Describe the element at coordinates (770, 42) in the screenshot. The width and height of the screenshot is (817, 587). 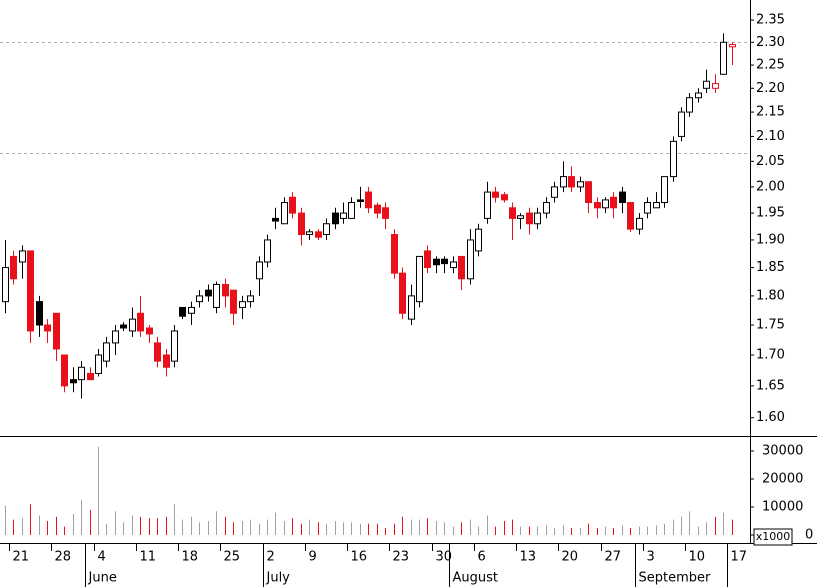
I see `y-tick-label: 2.30` at that location.